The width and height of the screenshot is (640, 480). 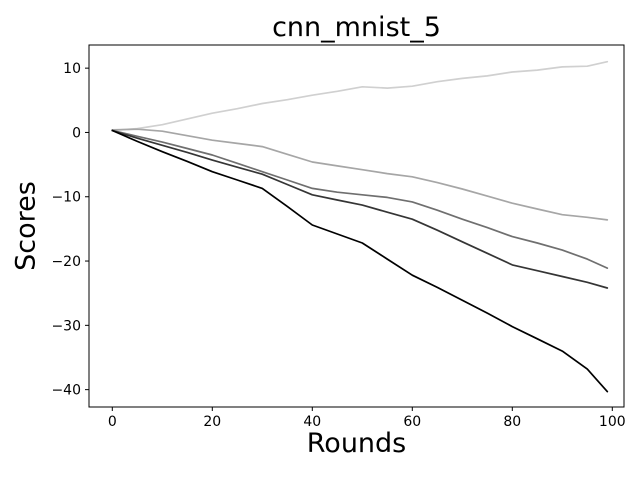 What do you see at coordinates (66, 198) in the screenshot?
I see `y-tick-label: −10` at bounding box center [66, 198].